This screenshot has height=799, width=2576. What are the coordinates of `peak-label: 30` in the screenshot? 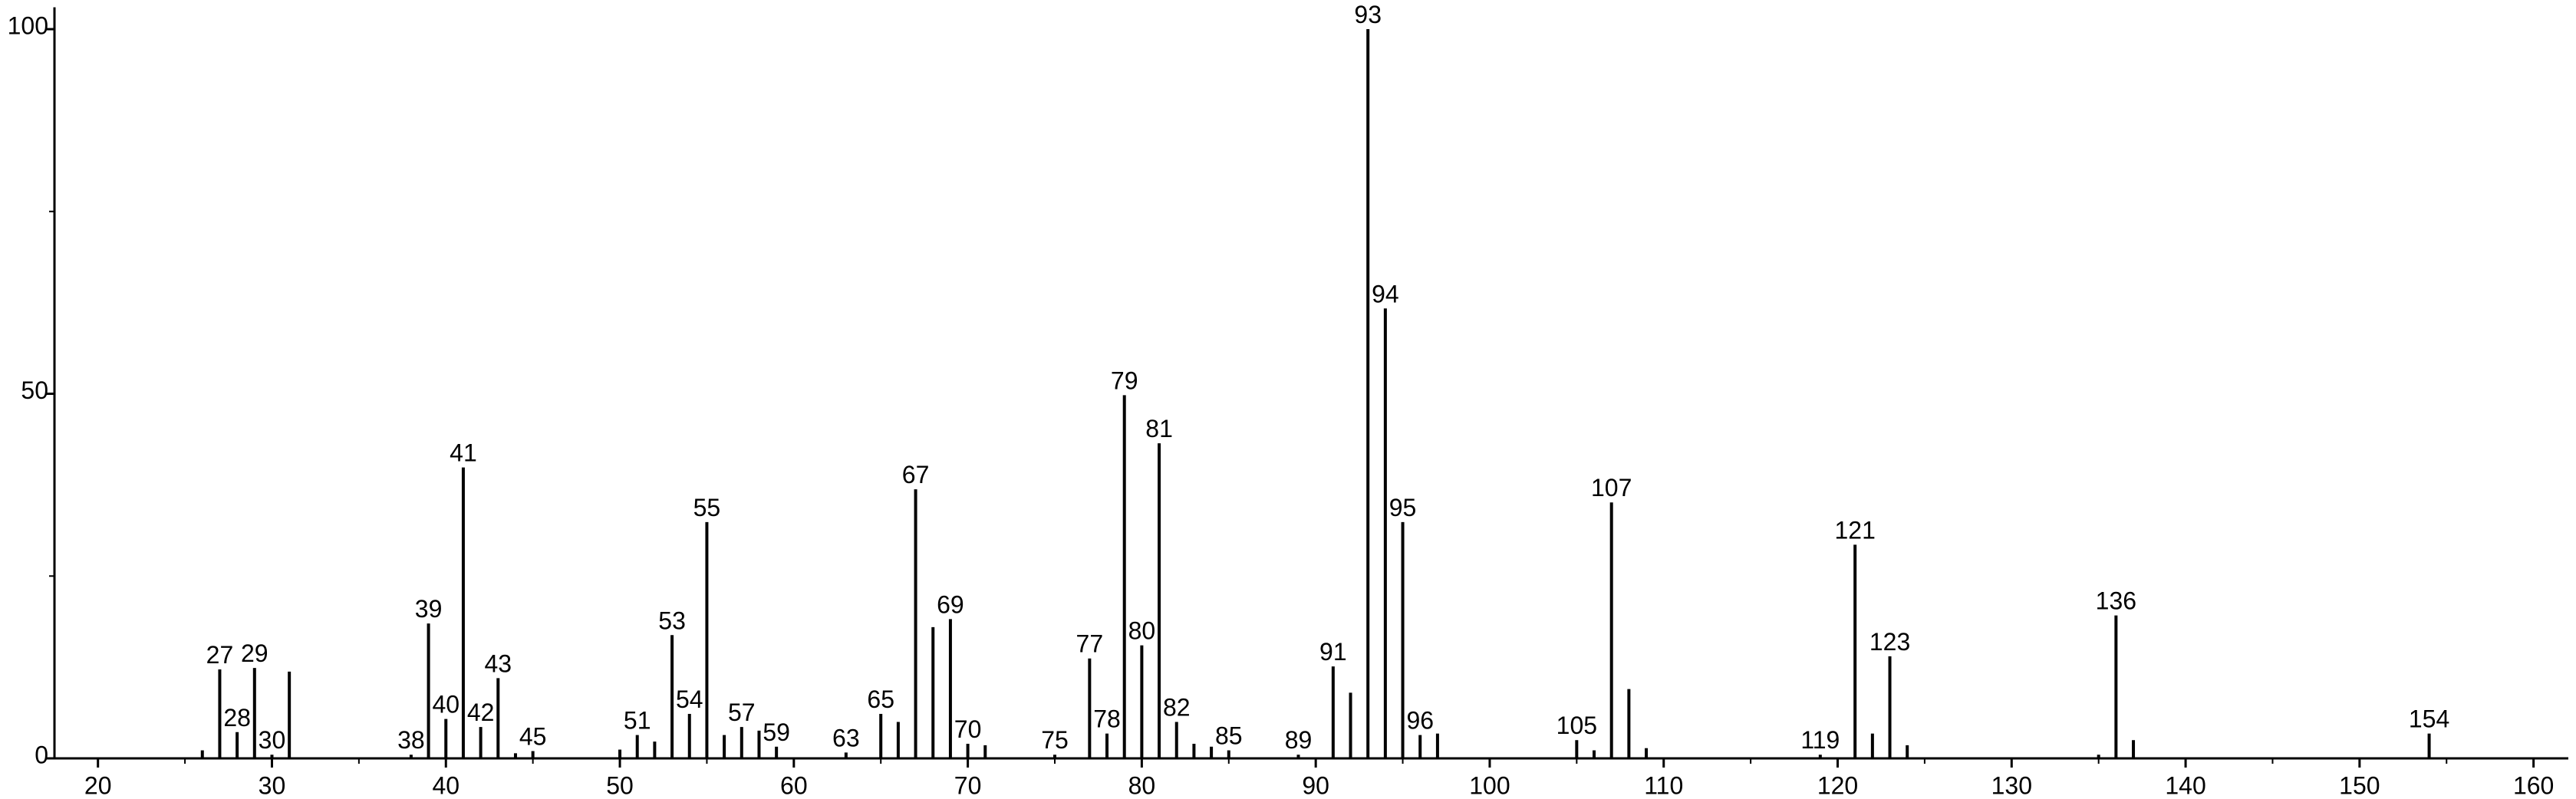 It's located at (272, 740).